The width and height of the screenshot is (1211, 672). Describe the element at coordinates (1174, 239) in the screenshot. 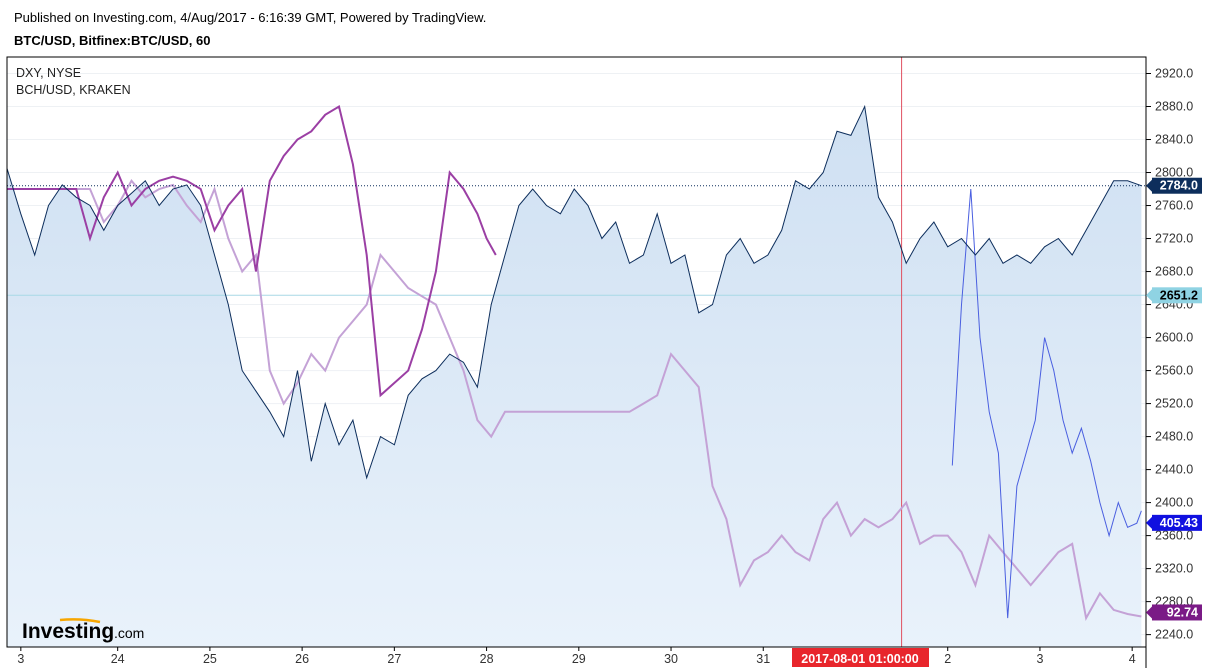

I see `y-tick-label: 2720.0` at that location.